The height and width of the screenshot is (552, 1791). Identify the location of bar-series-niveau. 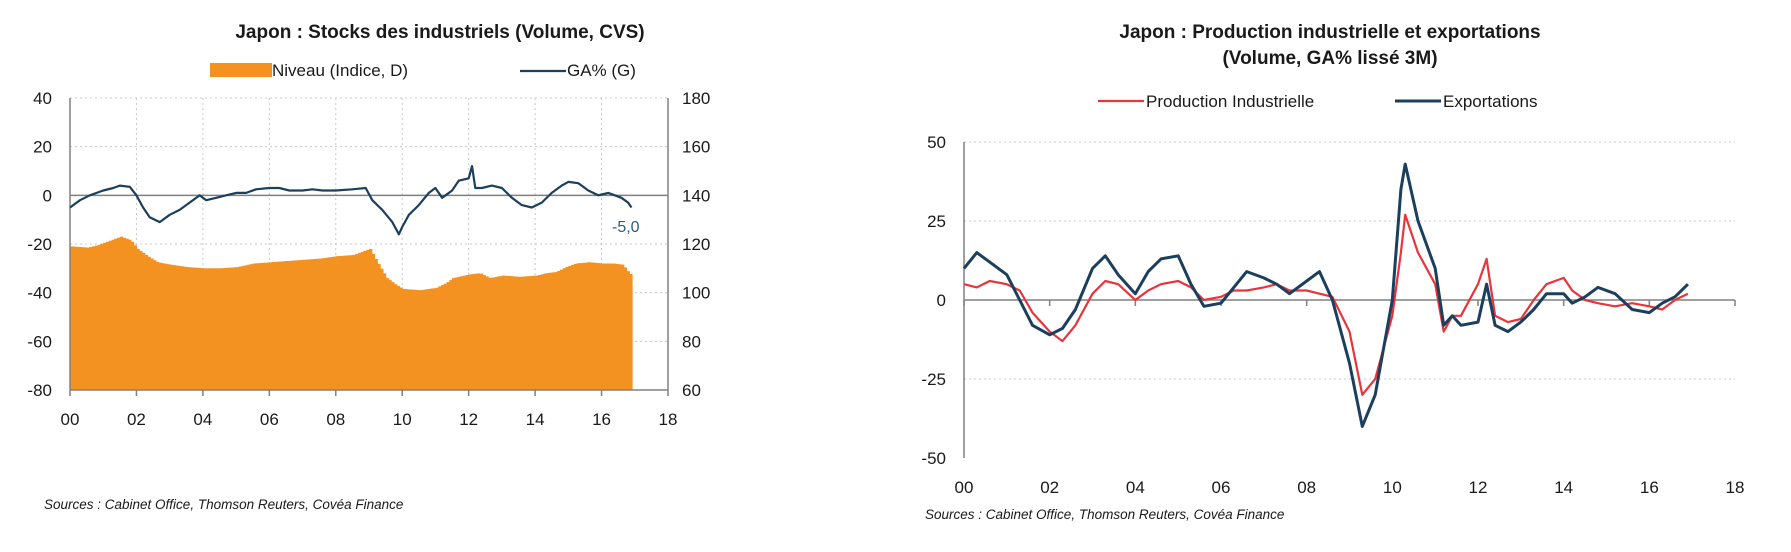
(351, 313).